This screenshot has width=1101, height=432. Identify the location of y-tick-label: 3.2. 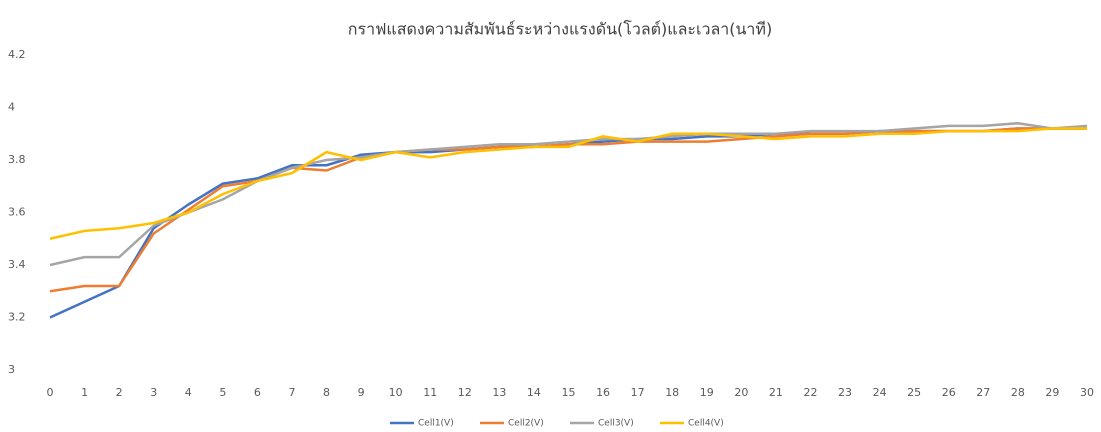
(17, 317).